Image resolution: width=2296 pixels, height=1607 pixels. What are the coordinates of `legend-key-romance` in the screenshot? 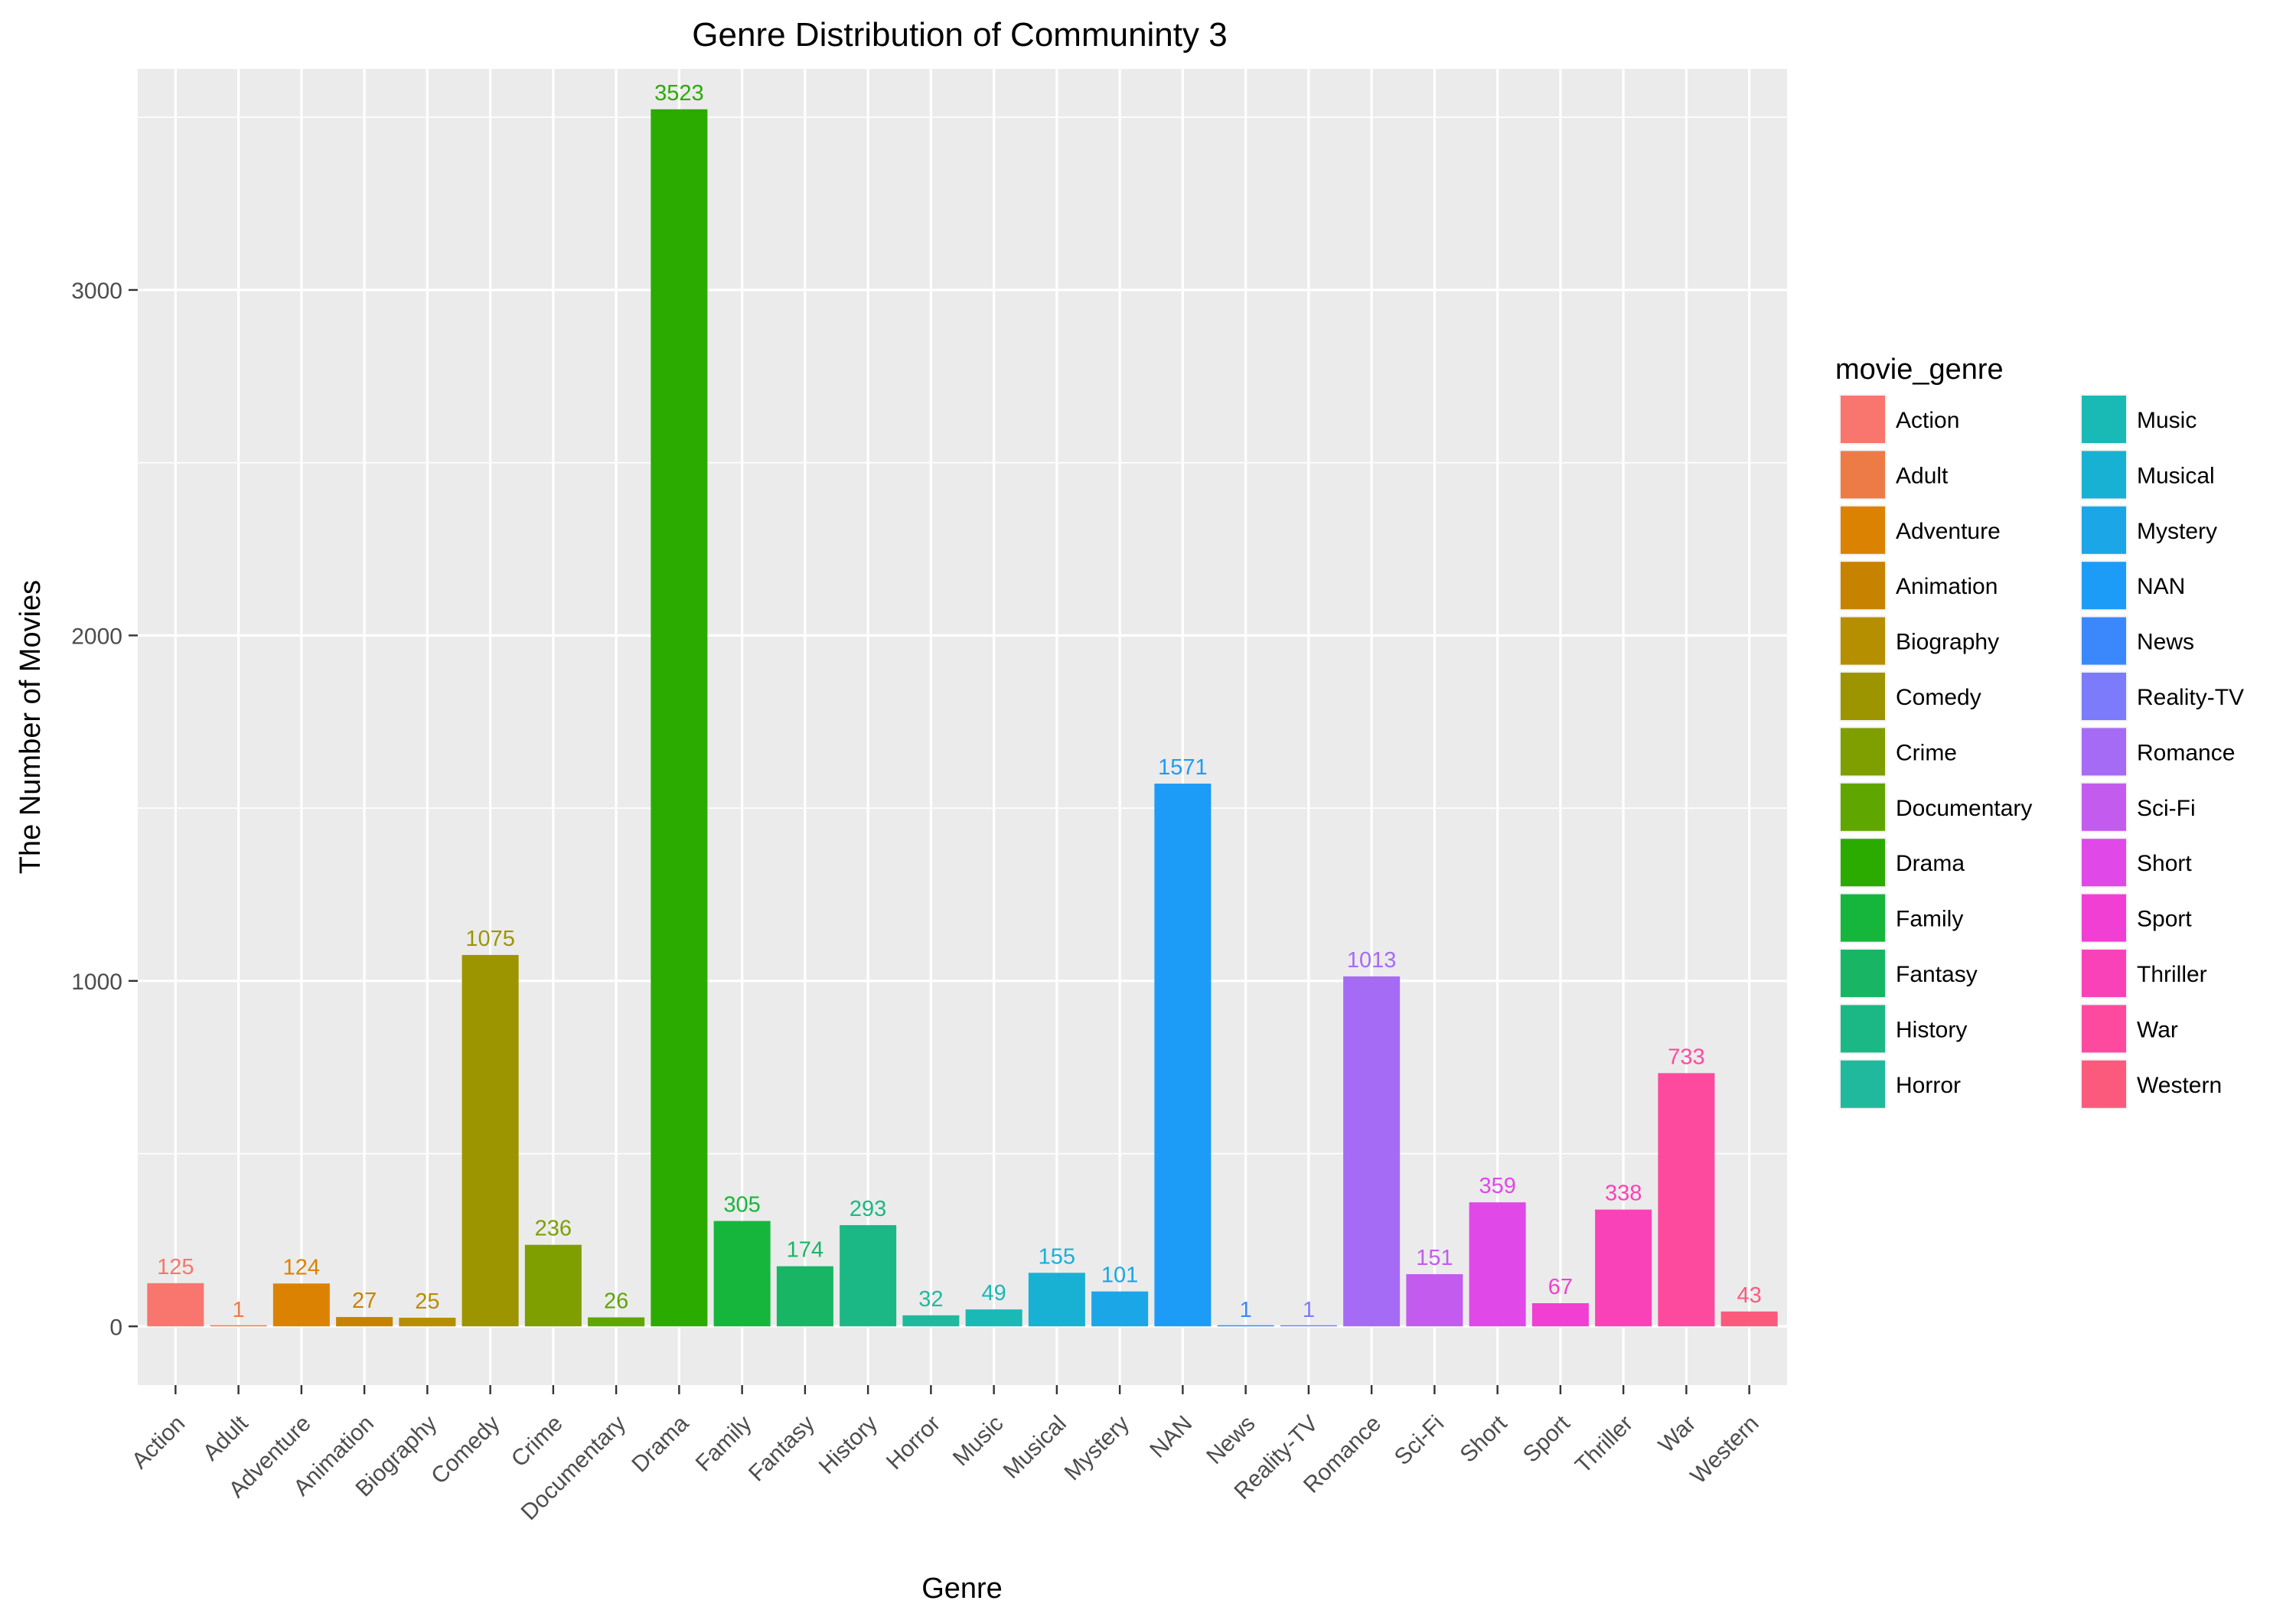 It's located at (2104, 752).